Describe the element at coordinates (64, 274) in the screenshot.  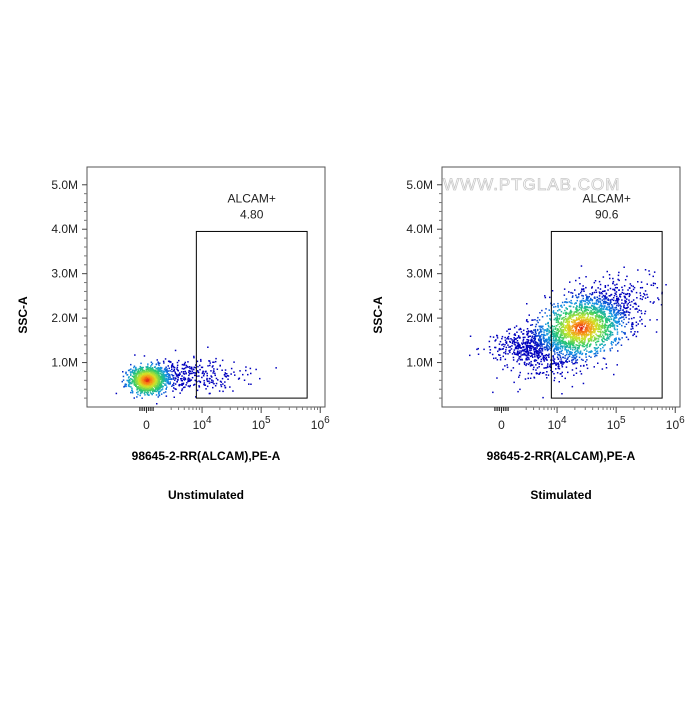
I see `y-tick-label: 3.0M` at that location.